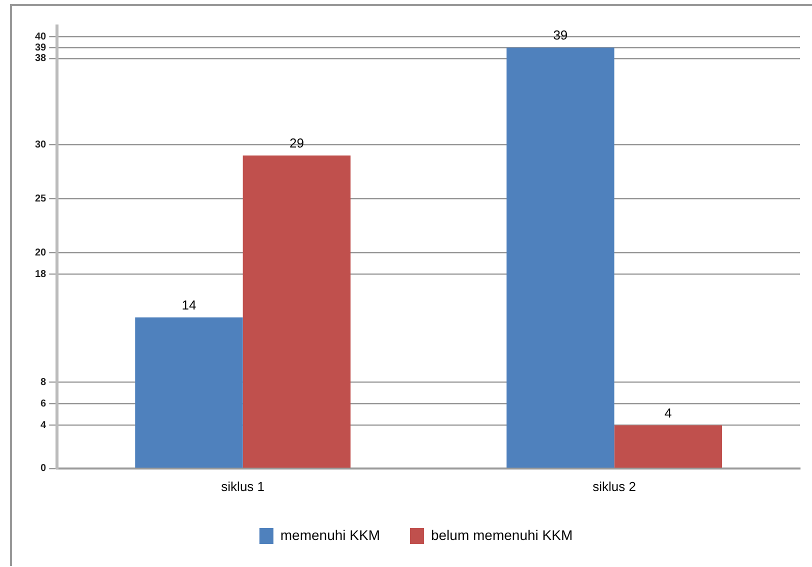 The height and width of the screenshot is (567, 812). Describe the element at coordinates (43, 425) in the screenshot. I see `y-tick-label: 4` at that location.